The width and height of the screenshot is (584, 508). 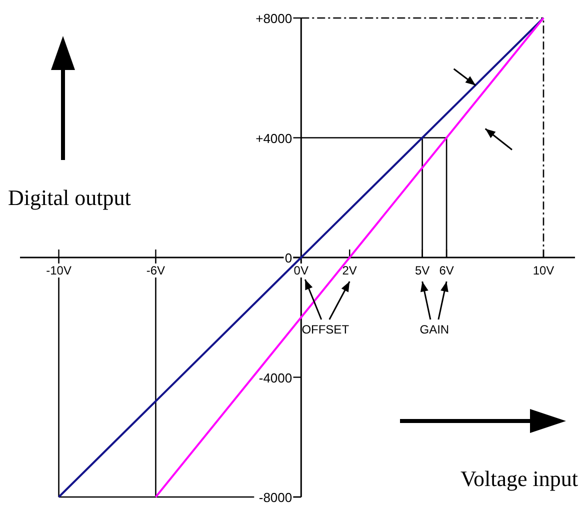 I want to click on x-tick-label: 5V, so click(x=422, y=271).